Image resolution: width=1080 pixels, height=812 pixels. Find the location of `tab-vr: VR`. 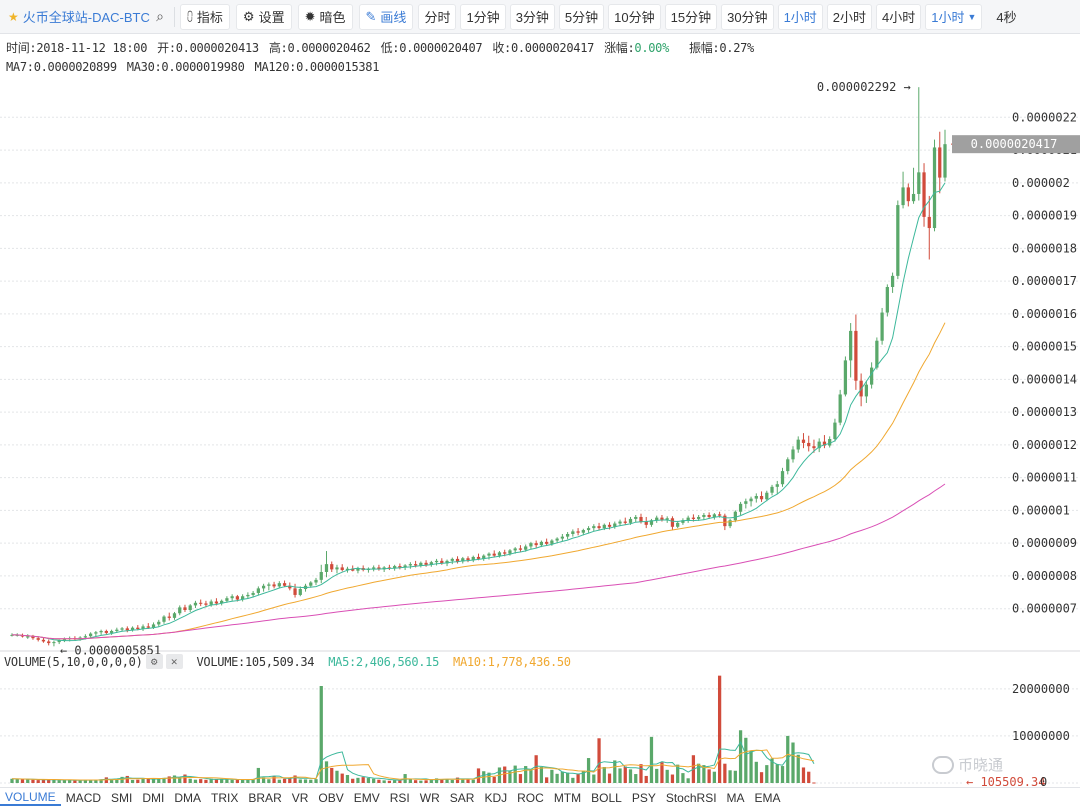

tab-vr: VR is located at coordinates (300, 797).